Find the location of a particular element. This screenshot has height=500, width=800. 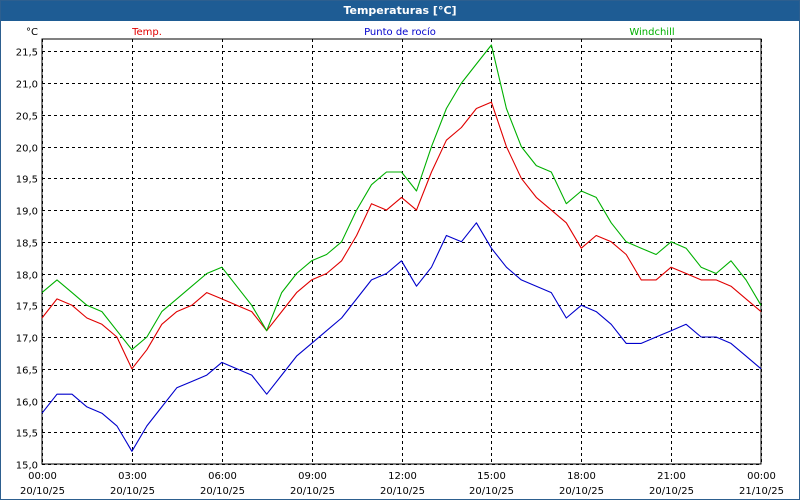

y-tick-label: 18,5 is located at coordinates (27, 244).